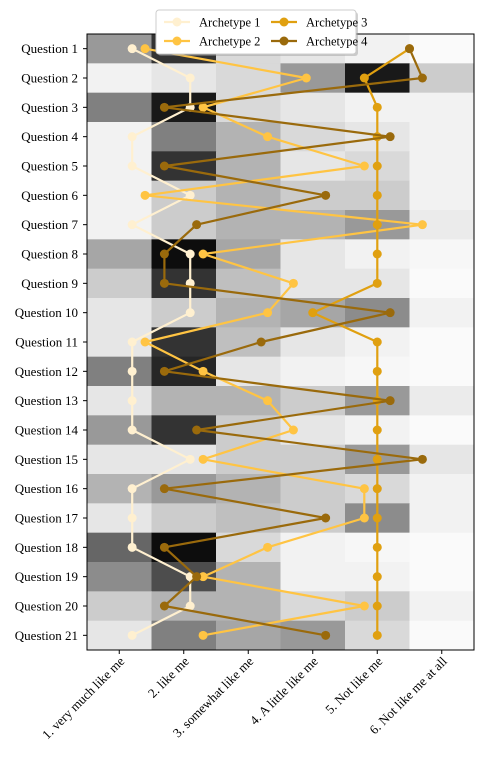 The image size is (496, 767). What do you see at coordinates (46, 606) in the screenshot?
I see `y-tick-label: Question 20` at bounding box center [46, 606].